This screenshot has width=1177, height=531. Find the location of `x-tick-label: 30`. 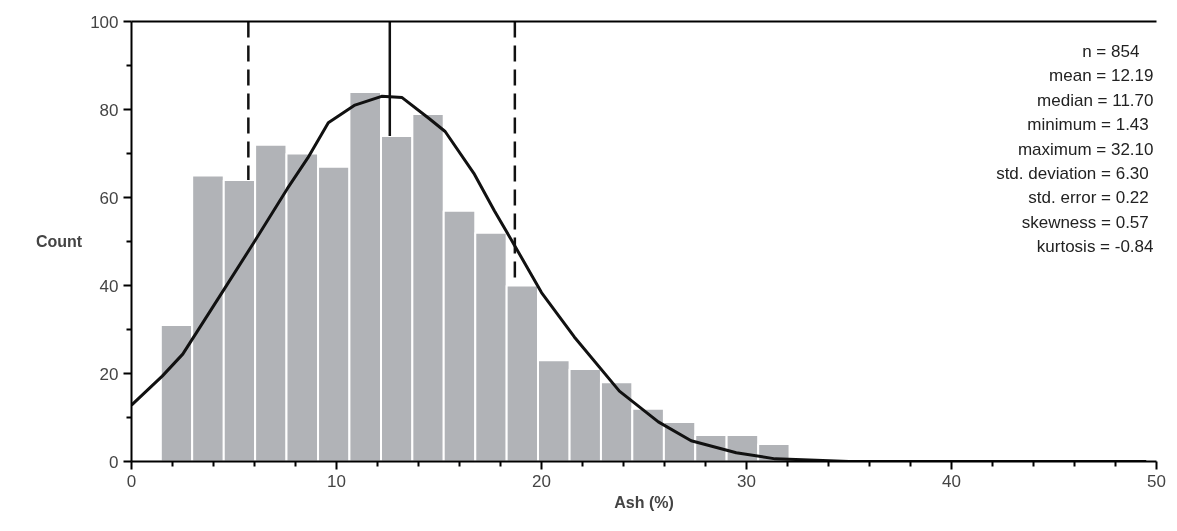

x-tick-label: 30 is located at coordinates (746, 481).